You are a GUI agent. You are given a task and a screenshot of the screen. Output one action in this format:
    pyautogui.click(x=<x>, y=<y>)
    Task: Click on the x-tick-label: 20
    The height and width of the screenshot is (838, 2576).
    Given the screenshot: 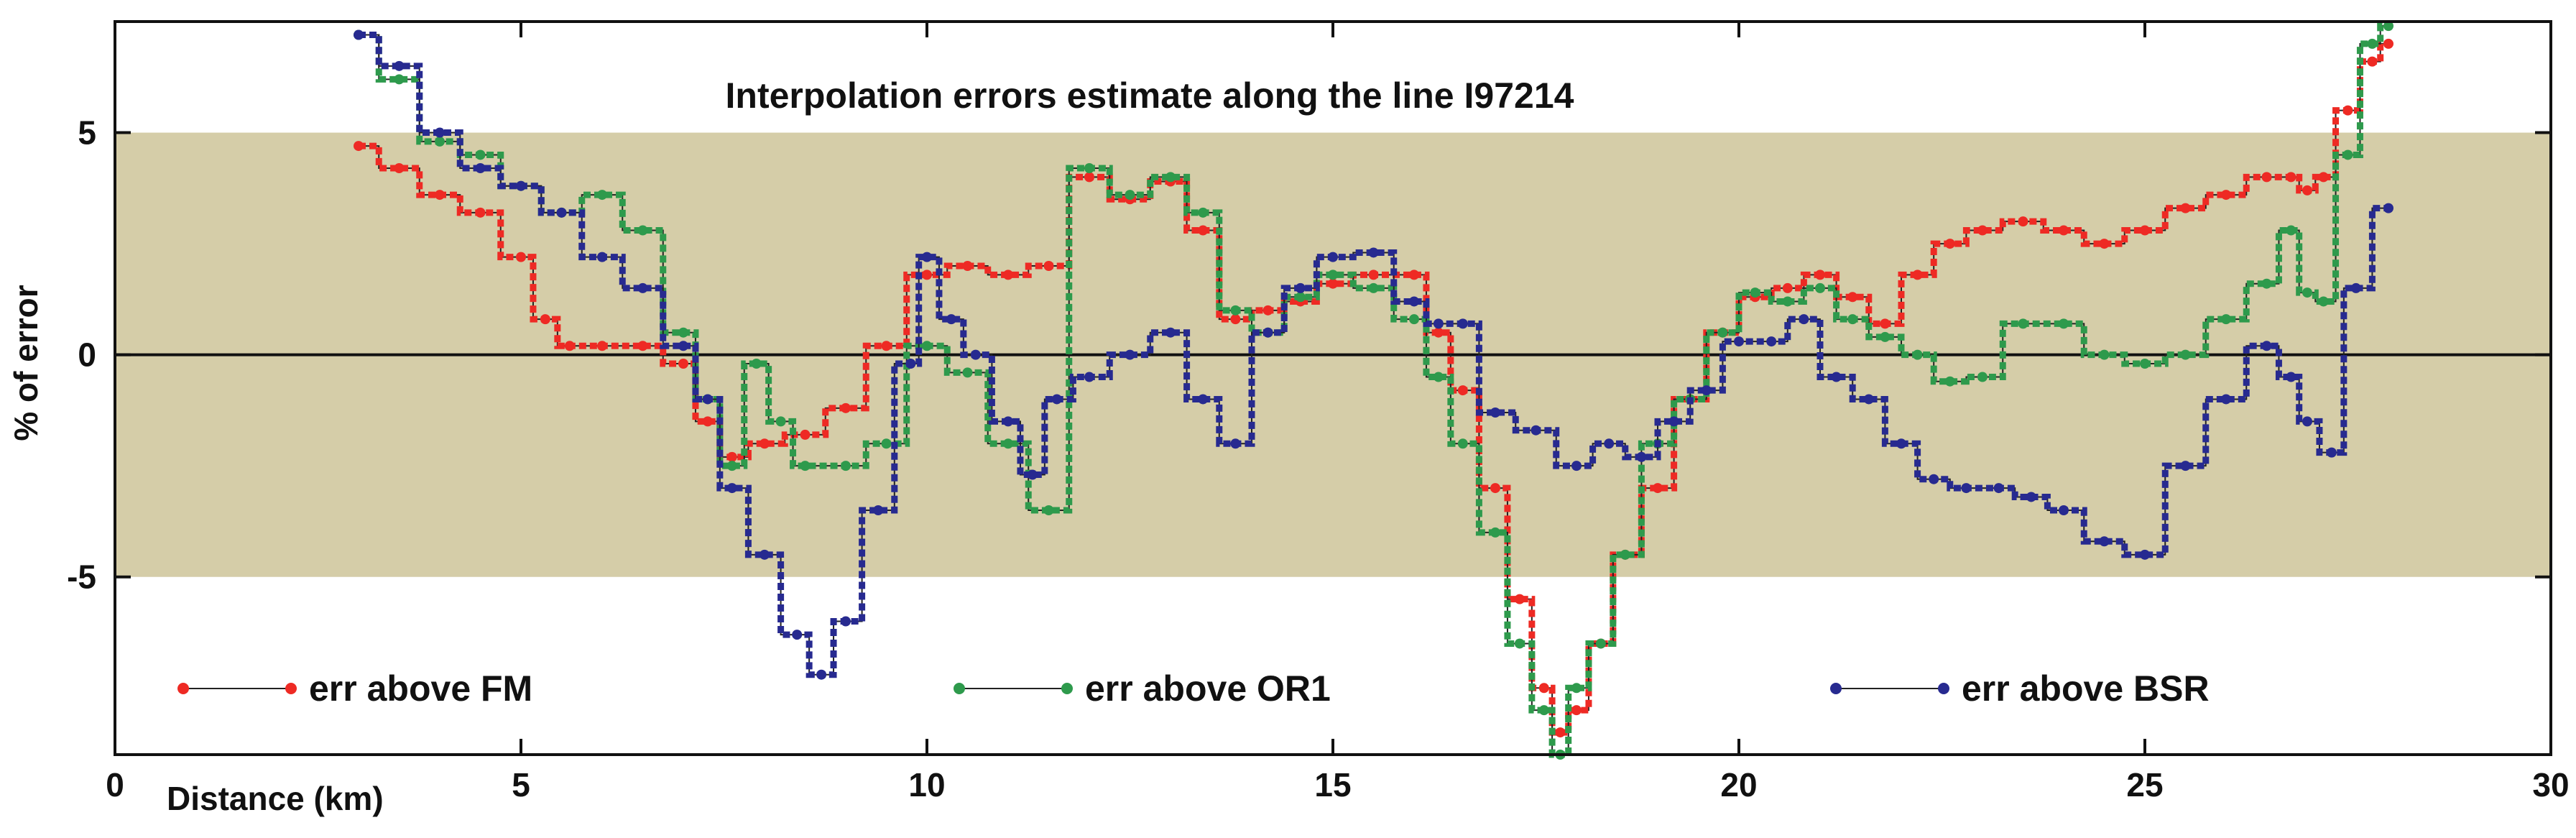 What is the action you would take?
    pyautogui.click(x=1738, y=785)
    